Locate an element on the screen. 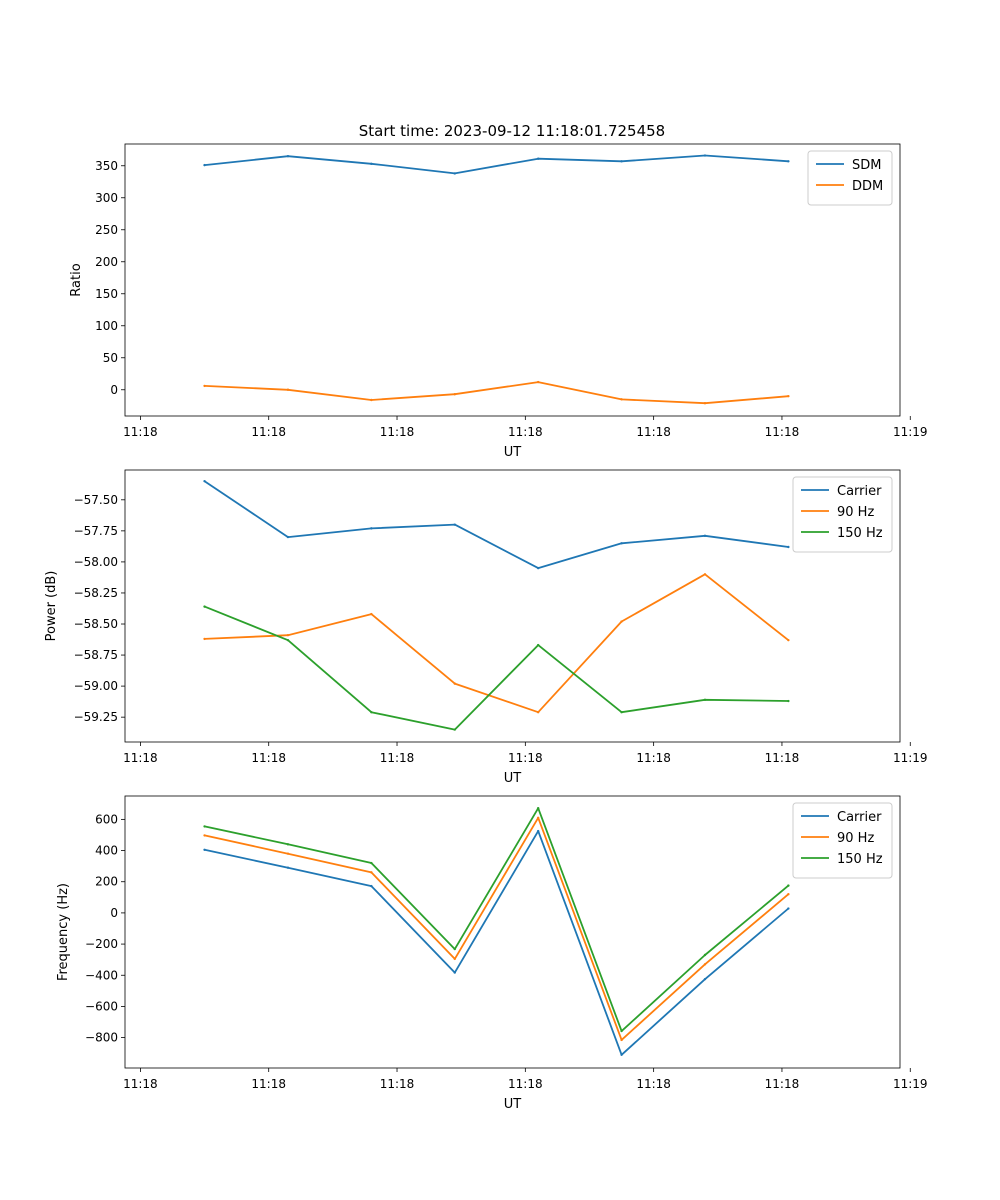 Image resolution: width=1000 pixels, height=1200 pixels. legend-label-sdm: SDM is located at coordinates (866, 165).